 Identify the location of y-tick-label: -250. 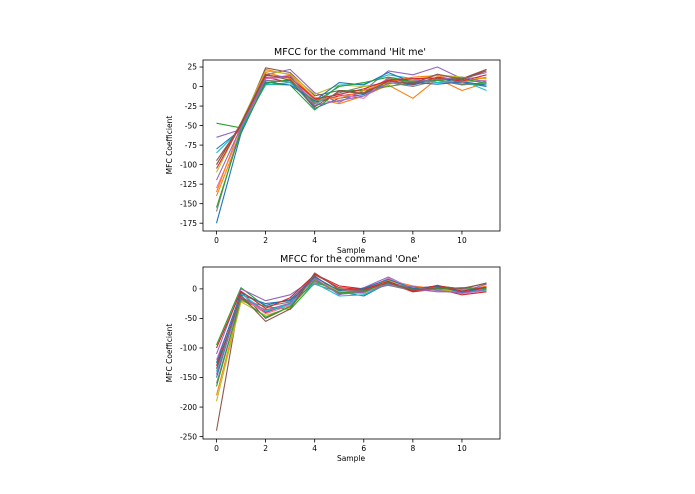
(188, 436).